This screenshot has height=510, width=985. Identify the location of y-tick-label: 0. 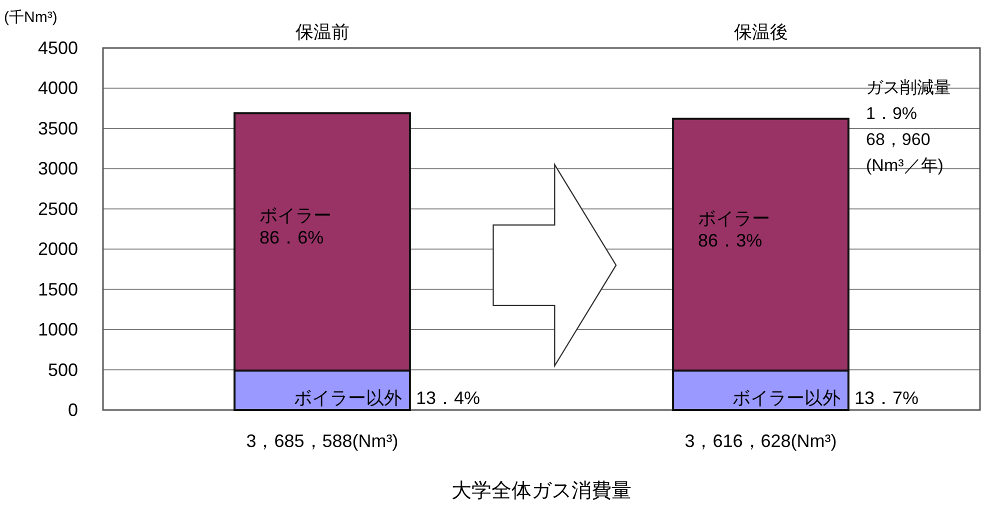
(73, 410).